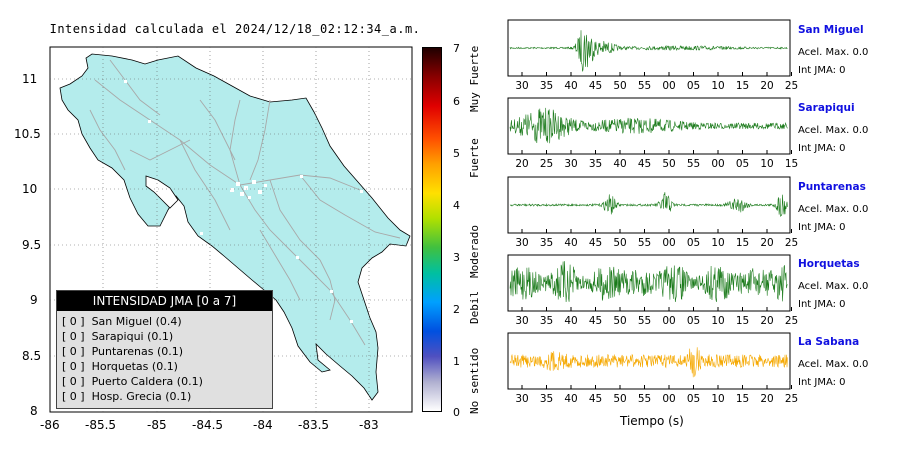  What do you see at coordinates (162, 192) in the screenshot?
I see `gulf-of-nicoya` at bounding box center [162, 192].